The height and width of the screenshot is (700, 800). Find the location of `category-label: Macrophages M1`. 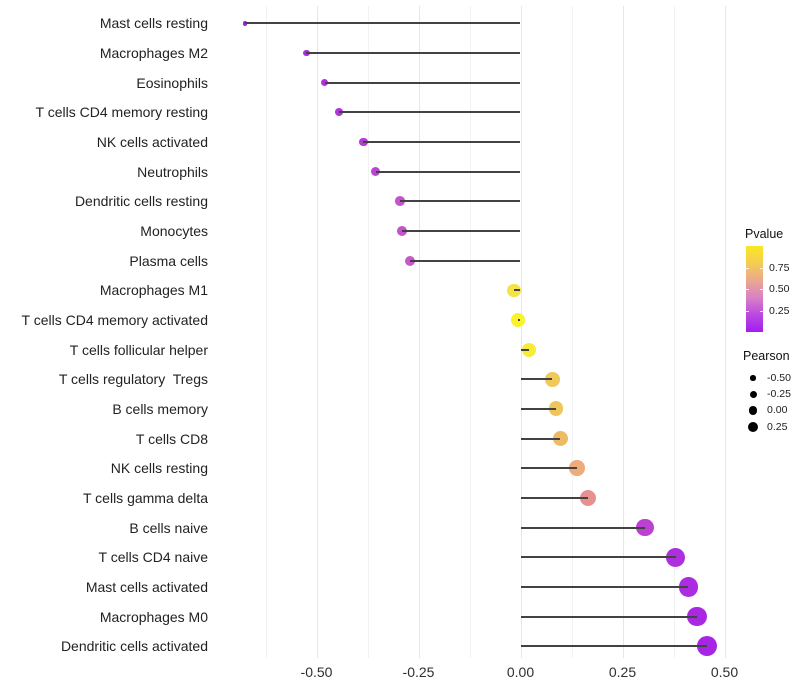

category-label: Macrophages M1 is located at coordinates (153, 290).